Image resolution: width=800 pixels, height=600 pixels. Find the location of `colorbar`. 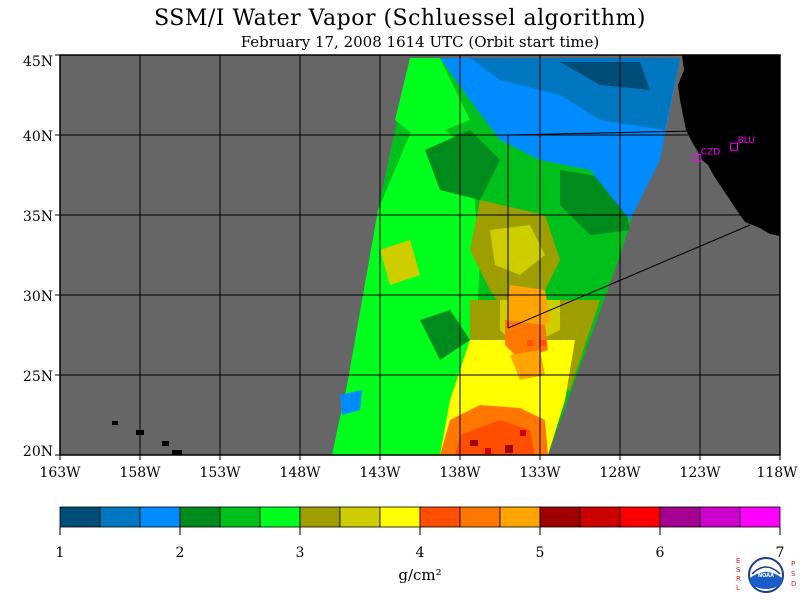

colorbar is located at coordinates (420, 517).